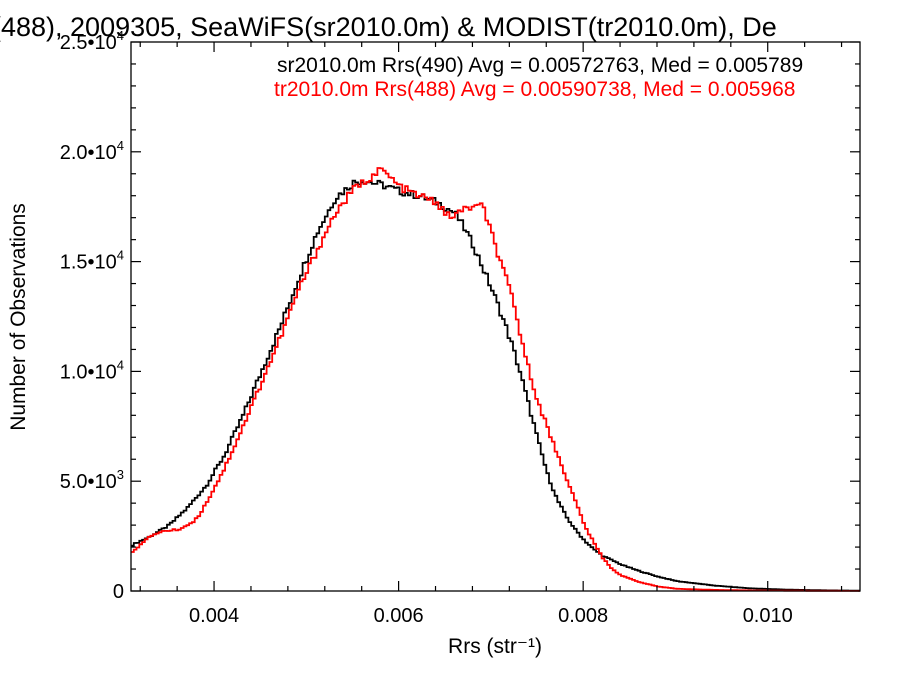 Image resolution: width=900 pixels, height=675 pixels. I want to click on x-axis-label: Rrs (str⁻¹), so click(495, 646).